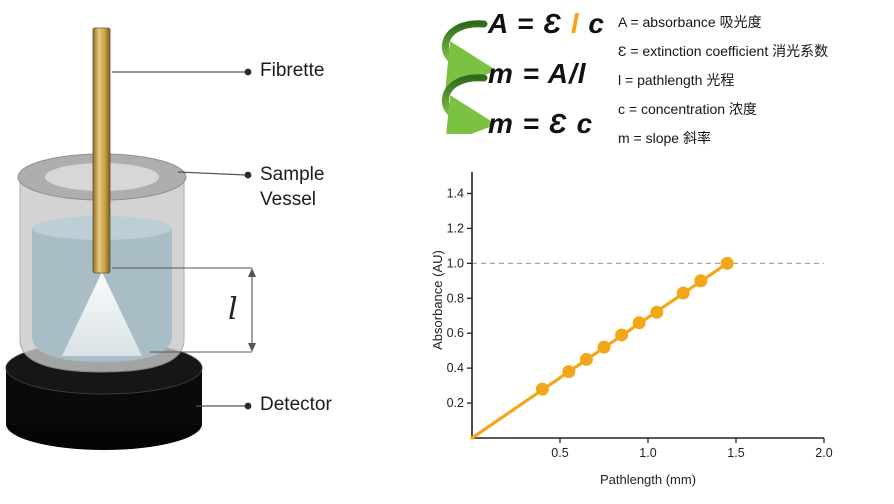 The width and height of the screenshot is (894, 504). Describe the element at coordinates (648, 479) in the screenshot. I see `chart-x-axis-label: Pathlength (mm)` at that location.